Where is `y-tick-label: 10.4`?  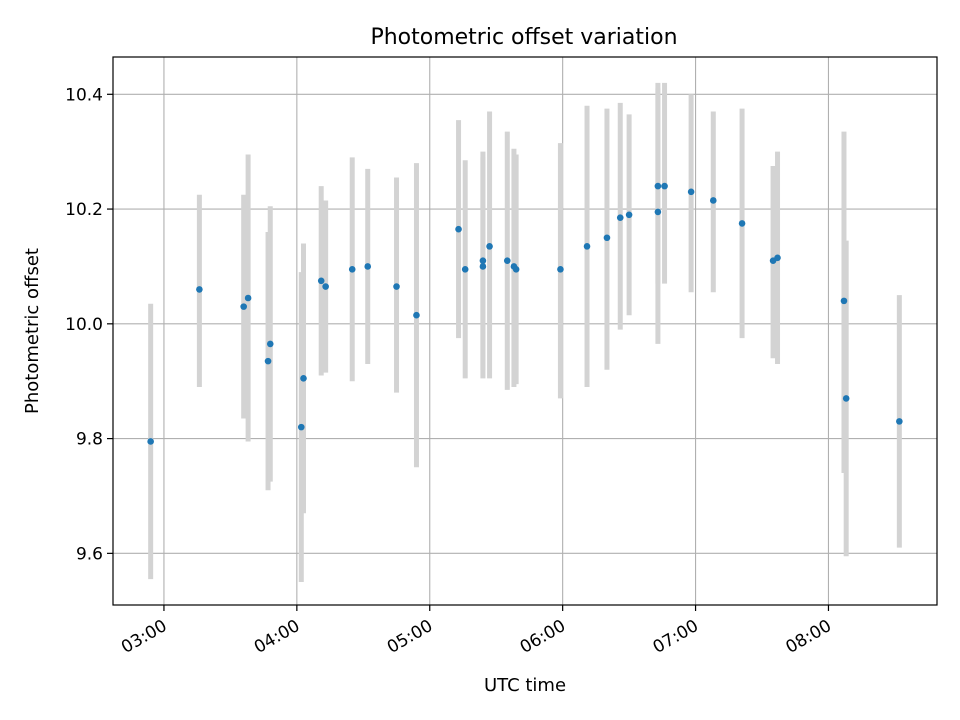
y-tick-label: 10.4 is located at coordinates (84, 95).